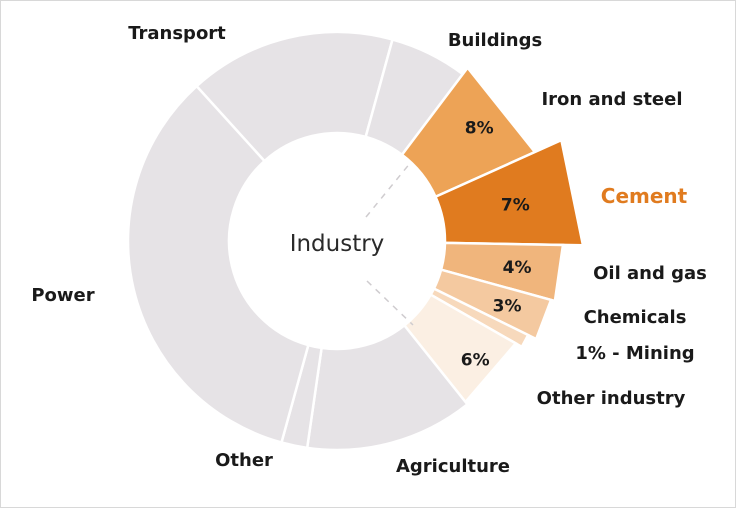 Image resolution: width=736 pixels, height=509 pixels. I want to click on category-label-other: Other, so click(244, 460).